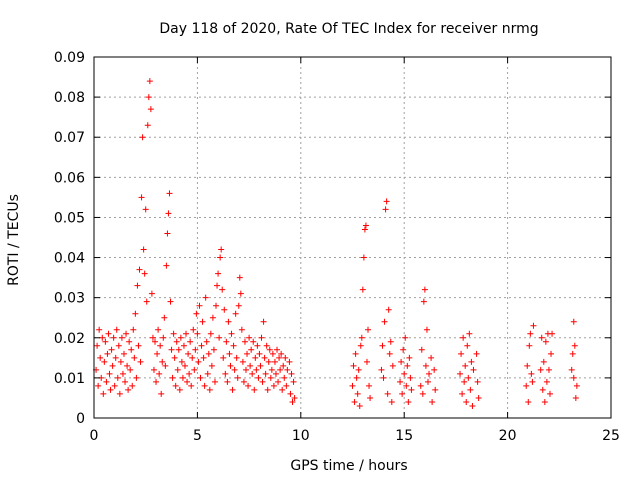  What do you see at coordinates (69, 379) in the screenshot?
I see `y-tick-label: 0.01` at bounding box center [69, 379].